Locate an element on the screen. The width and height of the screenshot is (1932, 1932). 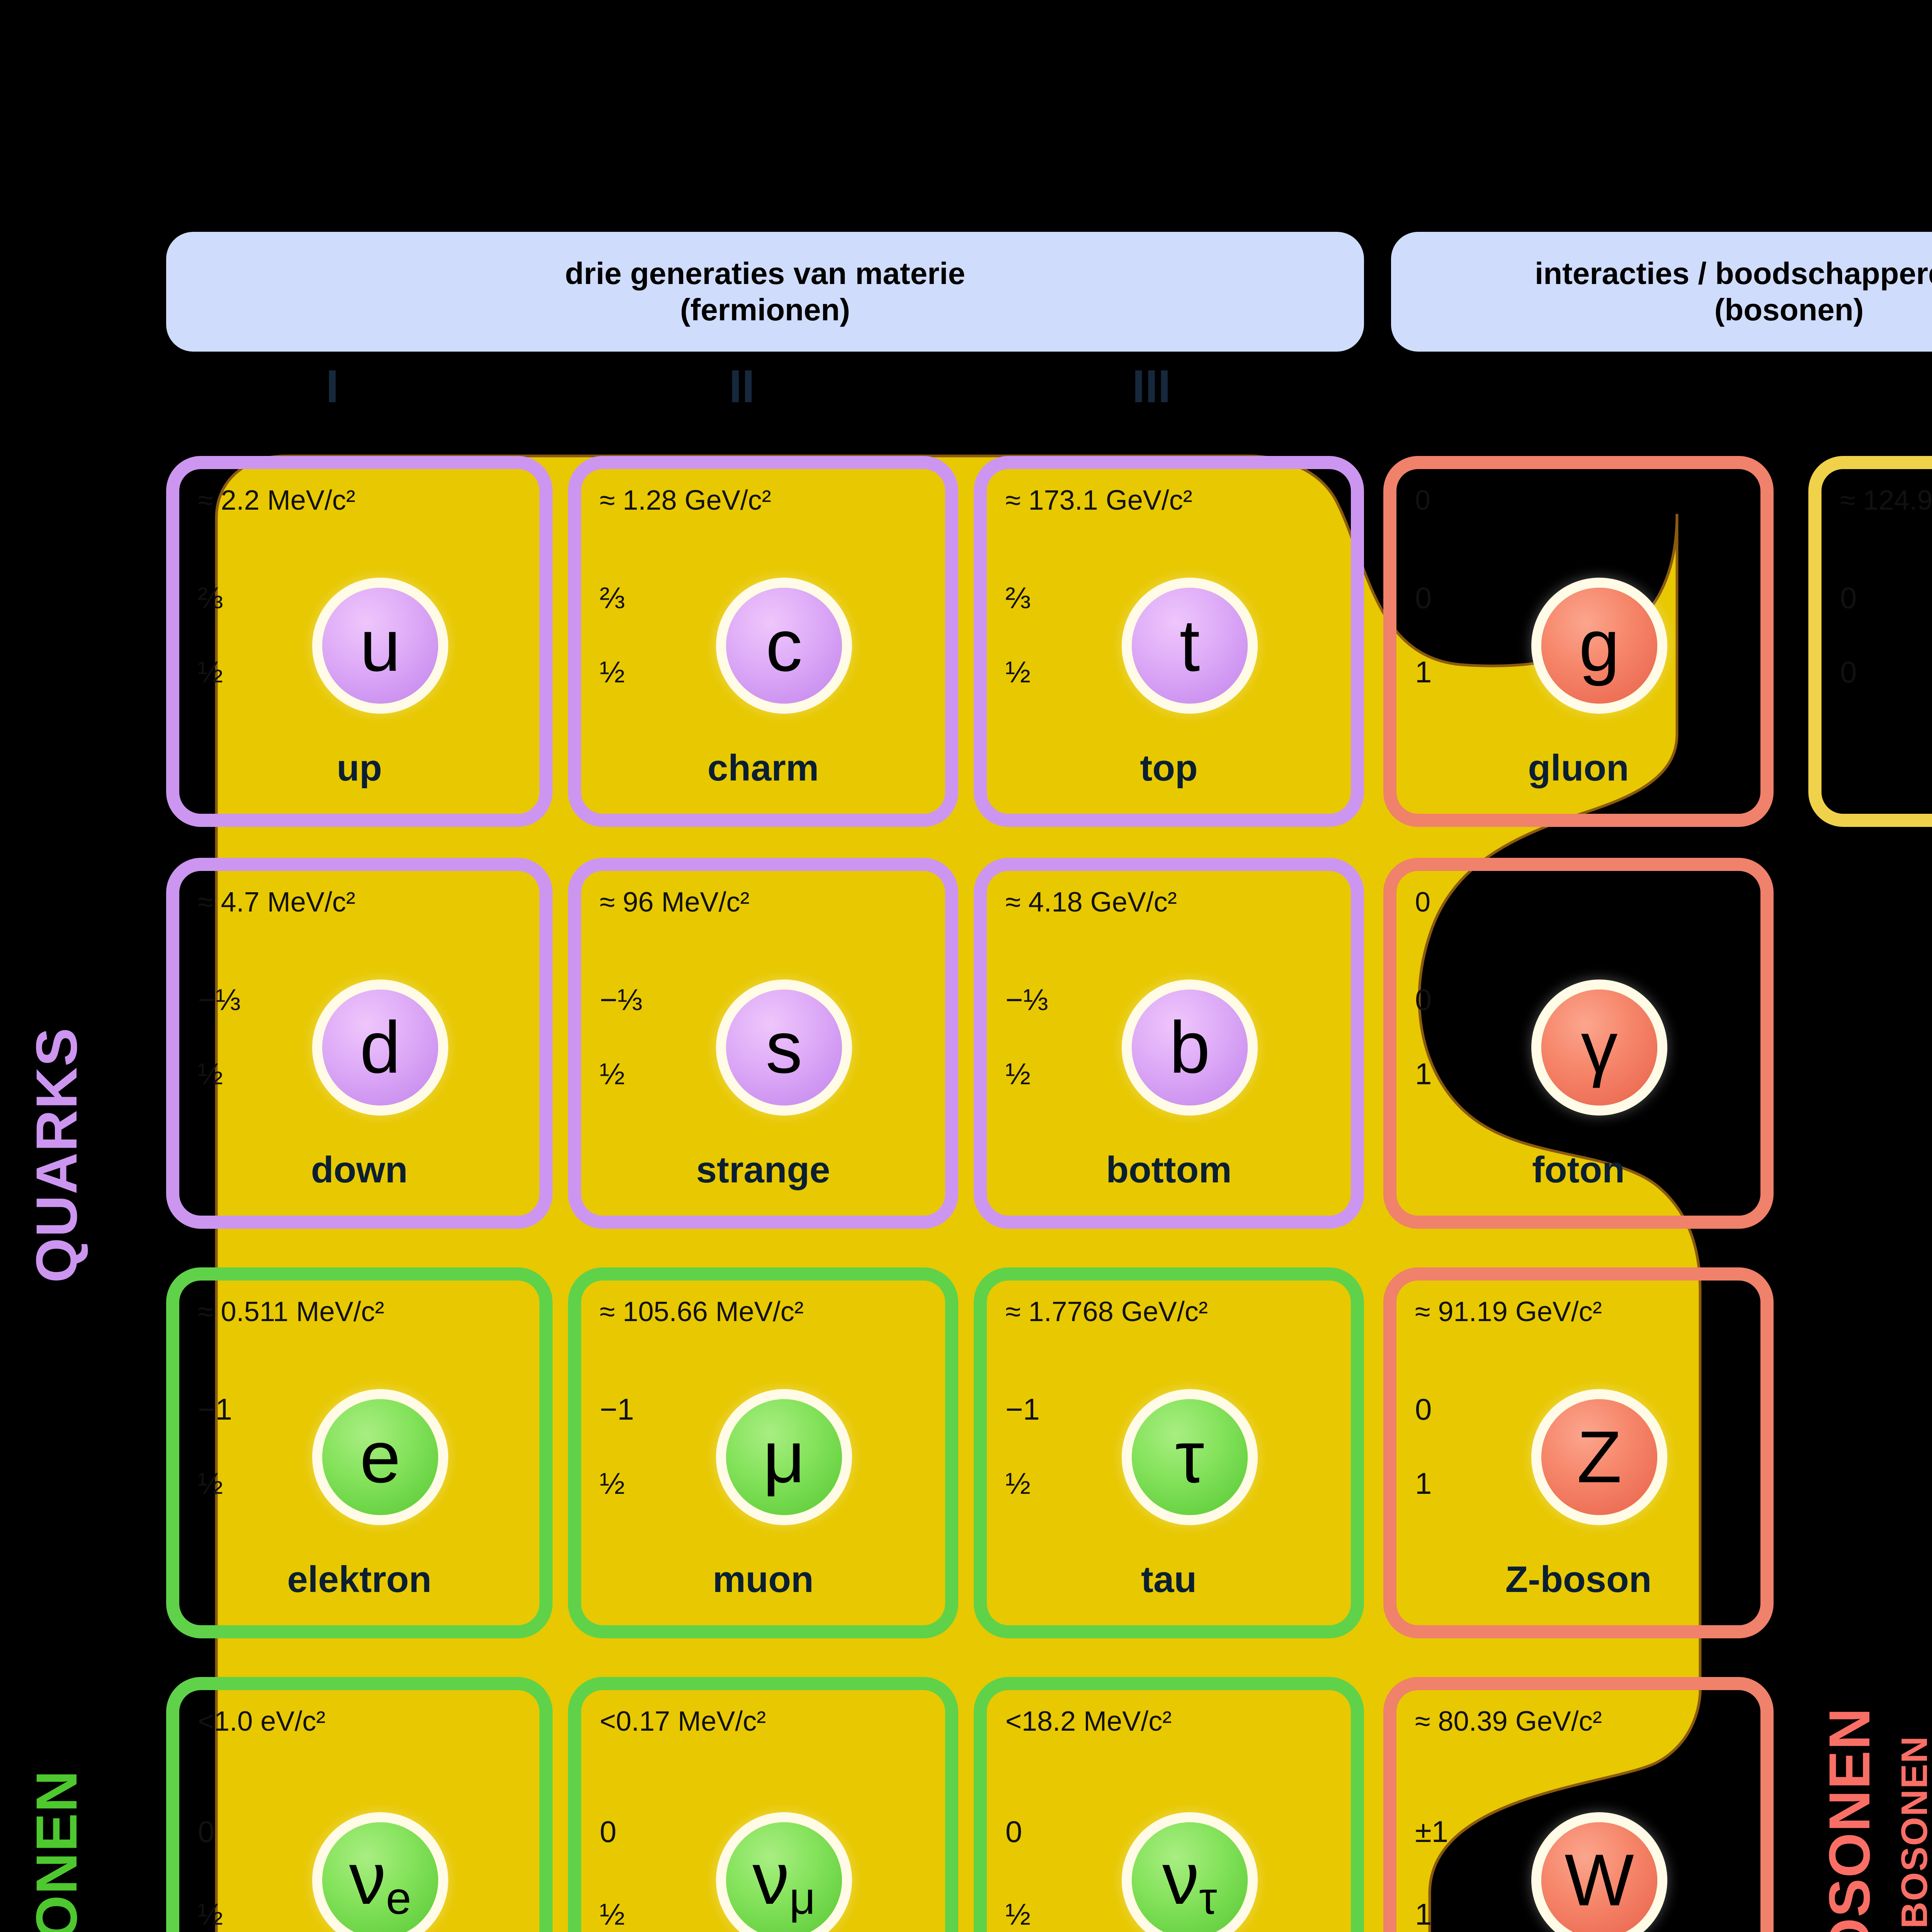
particle-mass-gluon: 0 is located at coordinates (1423, 500).